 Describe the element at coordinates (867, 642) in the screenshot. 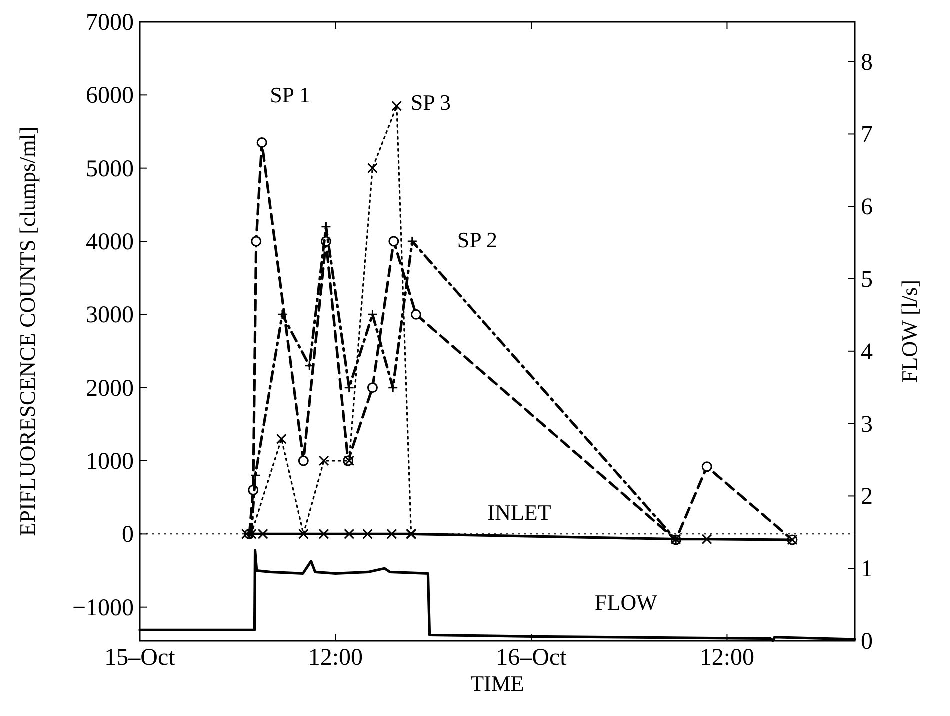

I see `y2-tick-label: 0` at that location.